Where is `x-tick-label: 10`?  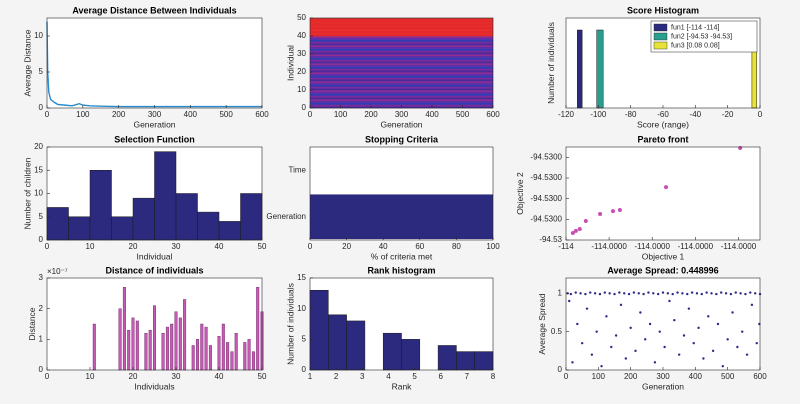 x-tick-label: 10 is located at coordinates (90, 376).